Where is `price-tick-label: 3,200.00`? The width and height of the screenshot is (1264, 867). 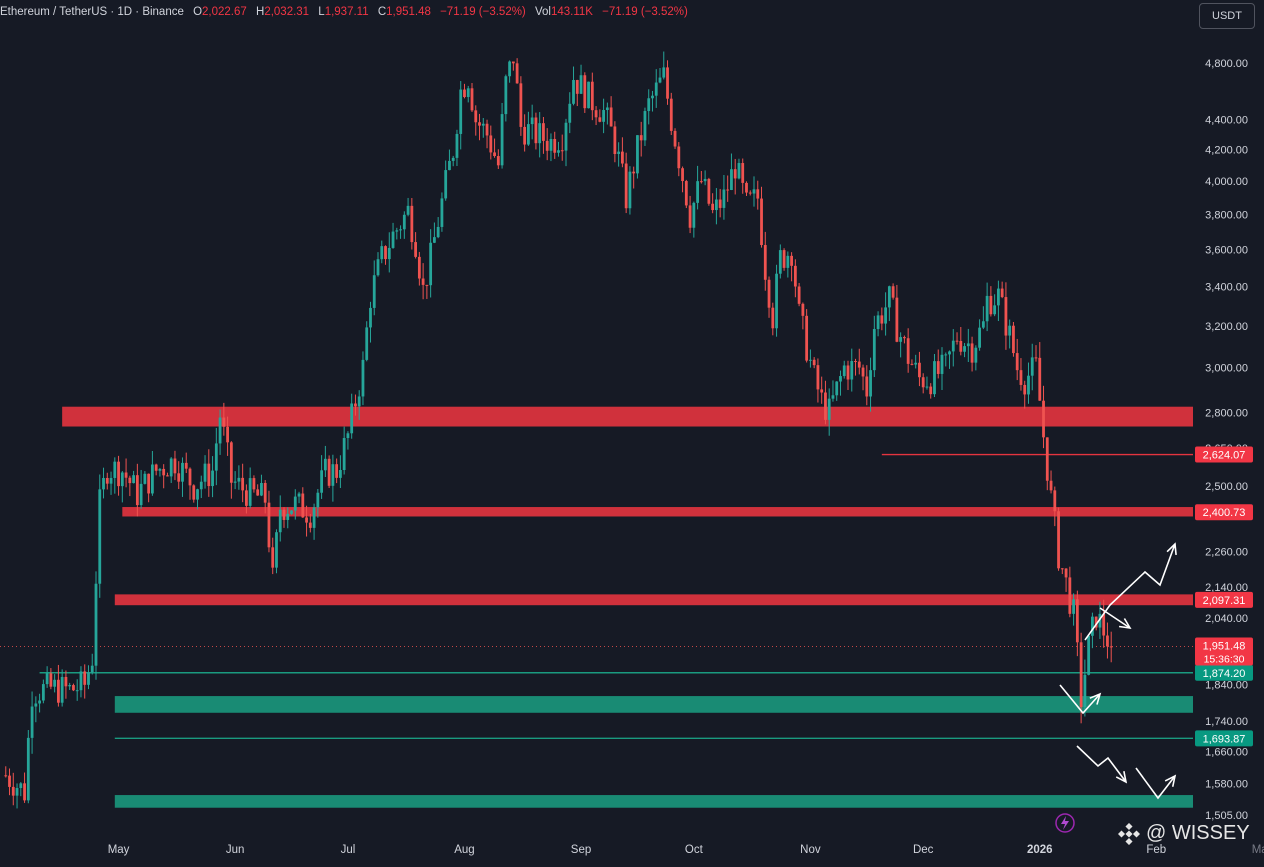 price-tick-label: 3,200.00 is located at coordinates (1226, 327).